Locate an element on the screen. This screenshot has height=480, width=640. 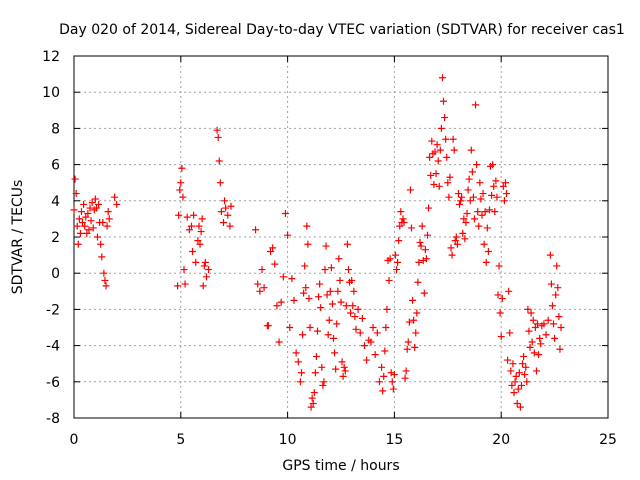
x-tick-label: 0 is located at coordinates (74, 440).